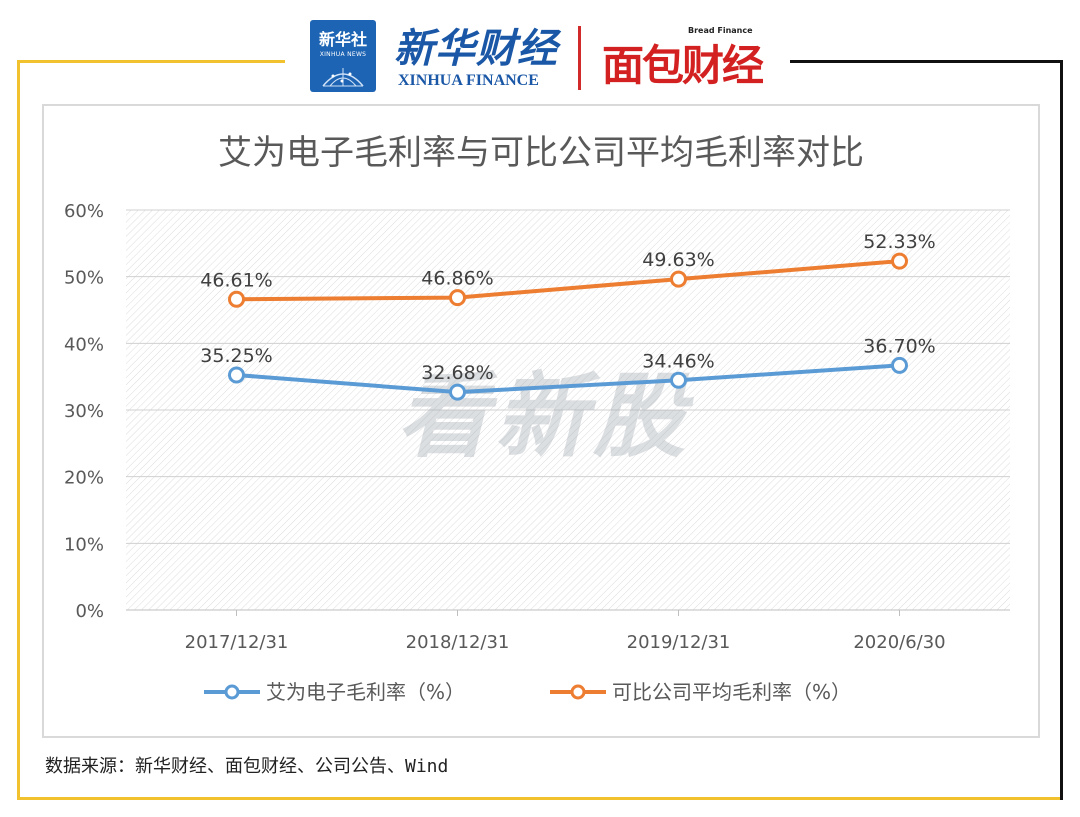  Describe the element at coordinates (236, 356) in the screenshot. I see `data-label: 35.25%` at that location.